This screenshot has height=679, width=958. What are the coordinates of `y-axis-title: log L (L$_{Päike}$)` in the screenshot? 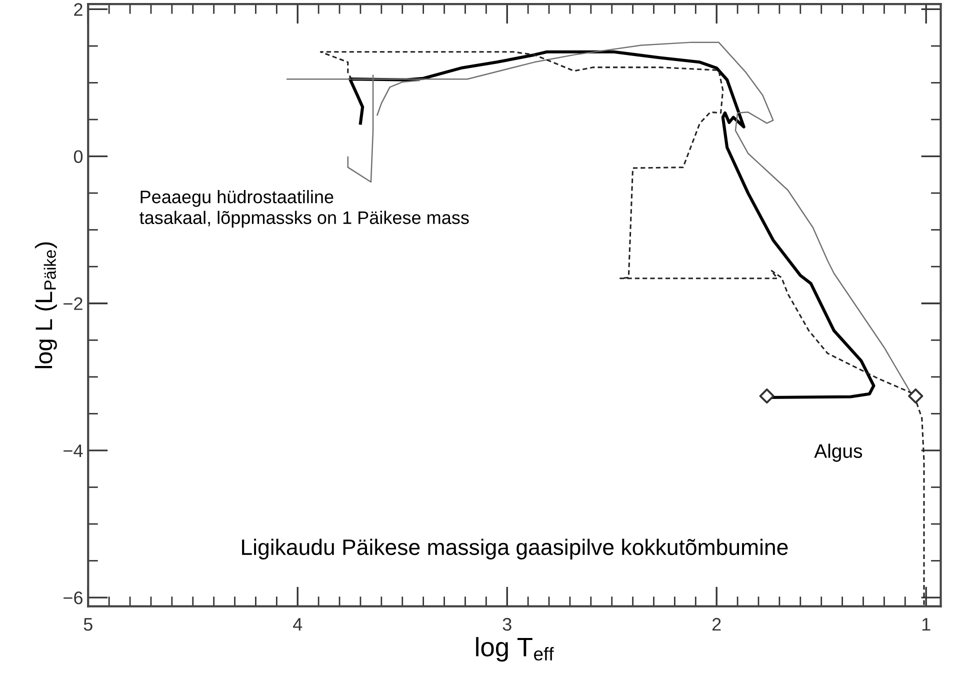 It's located at (45, 305).